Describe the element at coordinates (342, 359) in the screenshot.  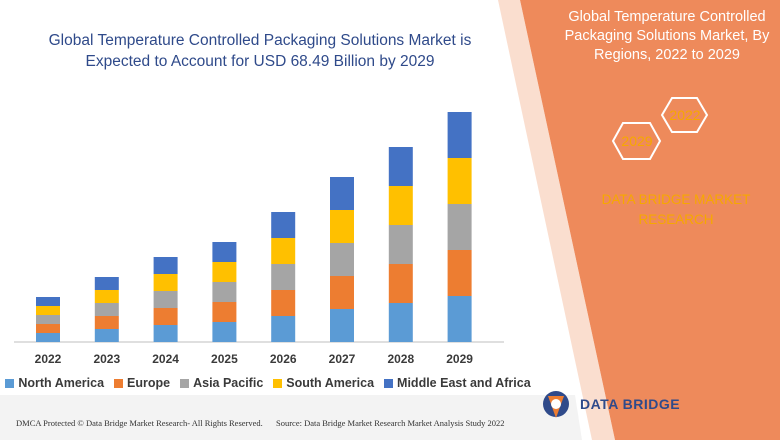
I see `x-tick-label: 2027` at that location.